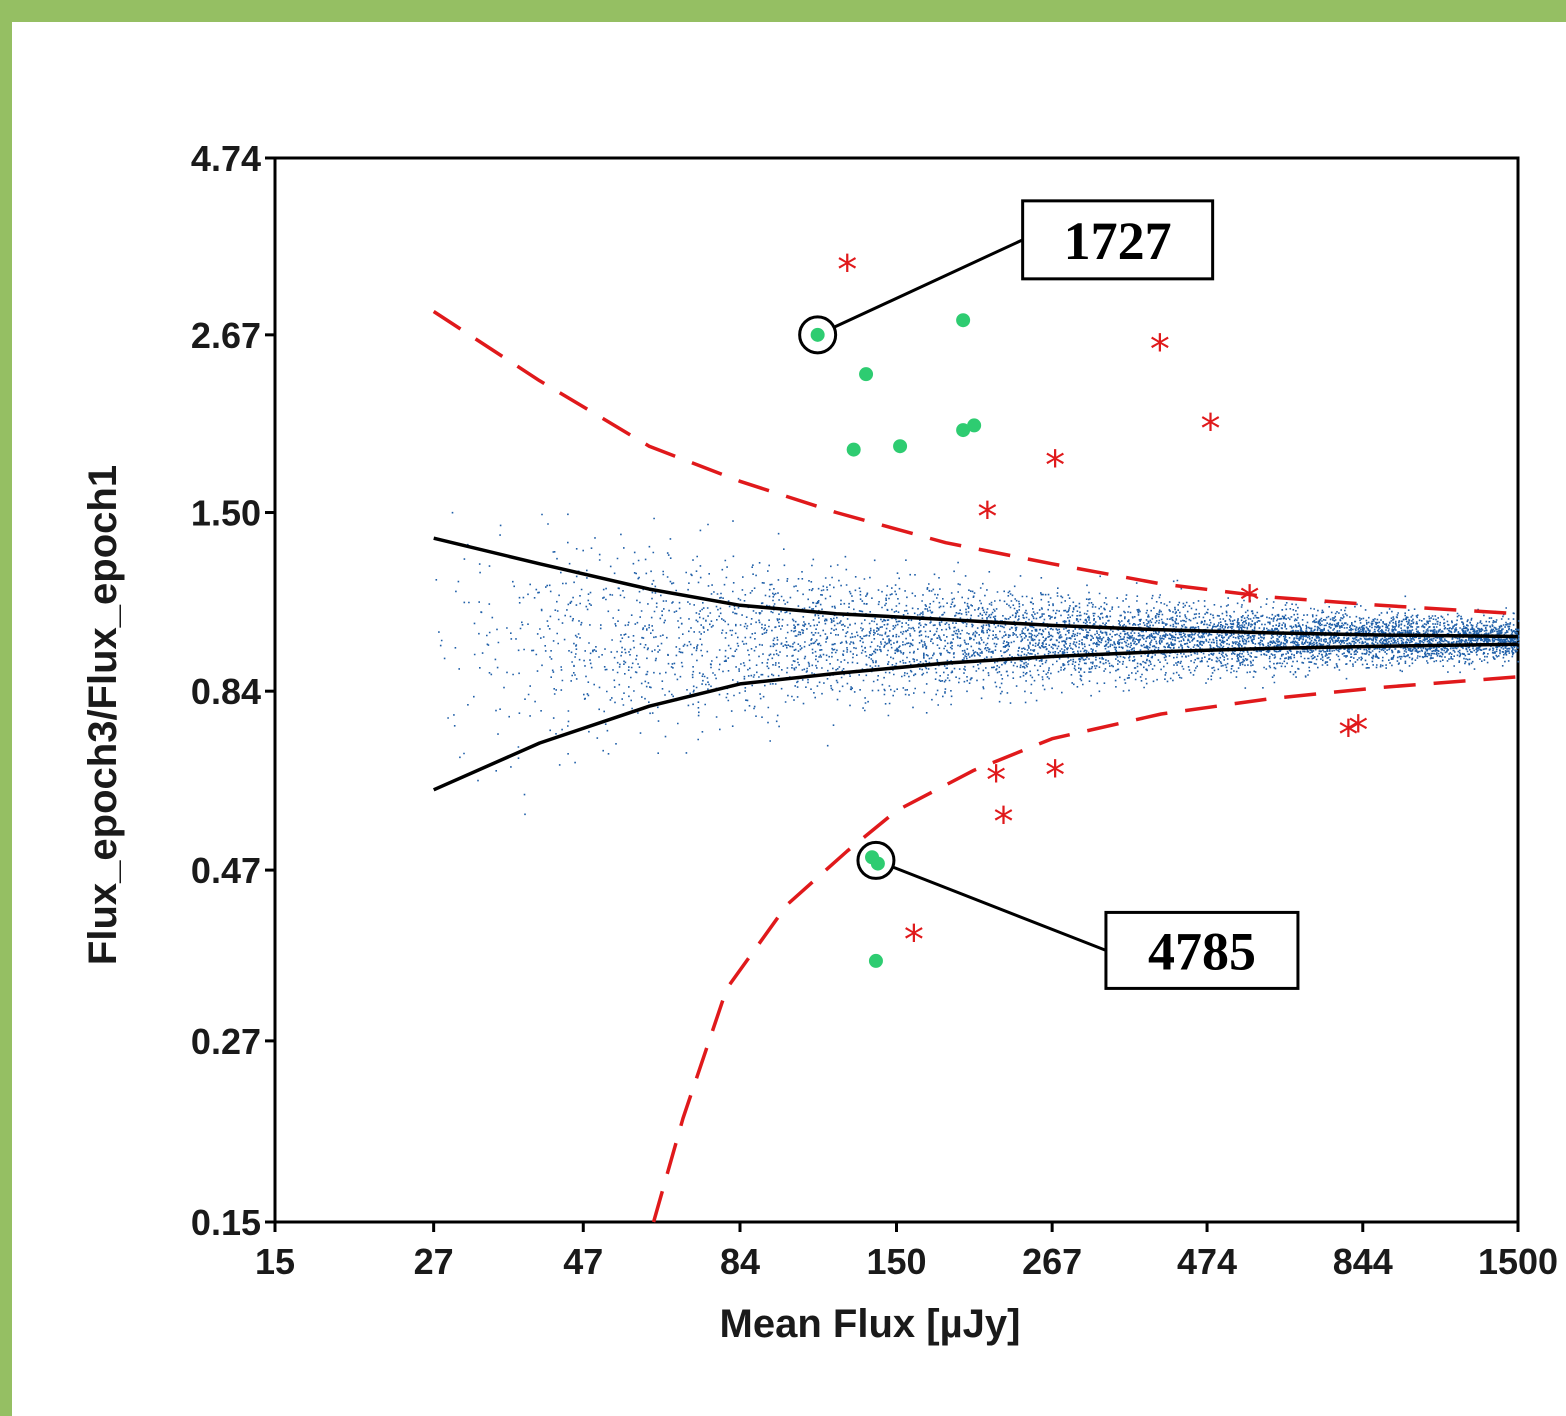 The height and width of the screenshot is (1416, 1566). Describe the element at coordinates (976, 587) in the screenshot. I see `envelope-upper-line` at that location.